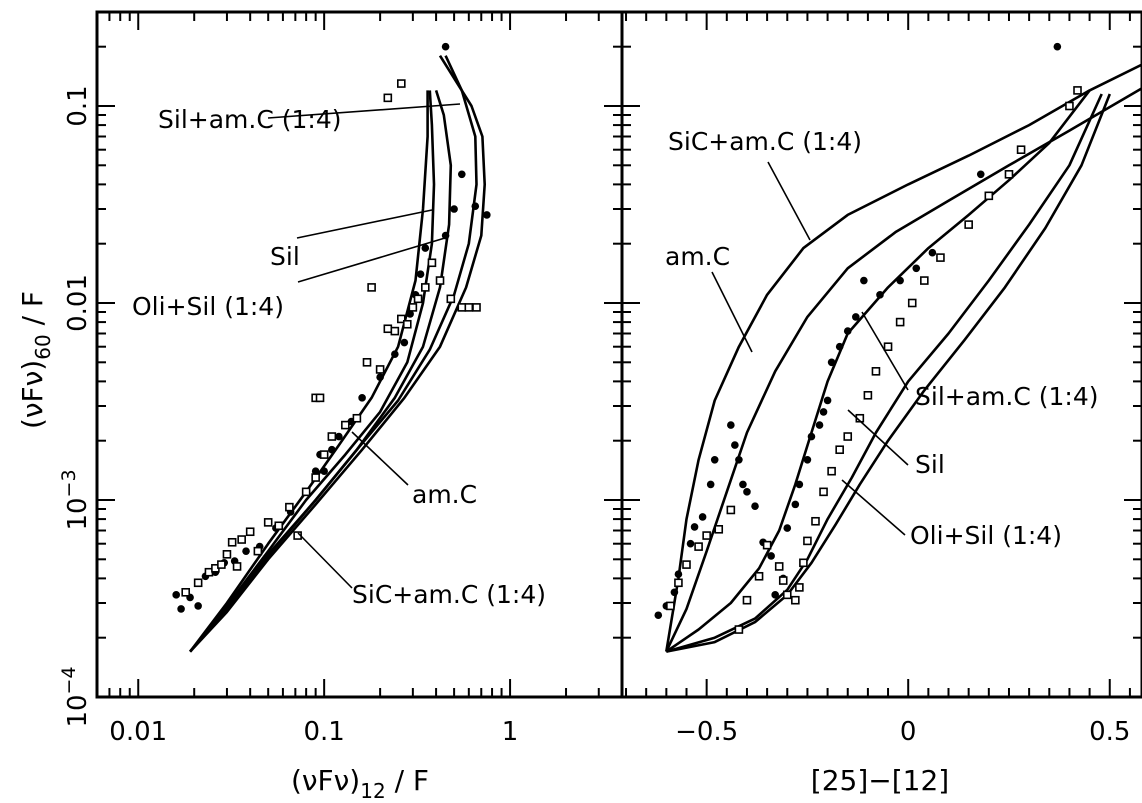  What do you see at coordinates (380, 458) in the screenshot?
I see `leader-amc-left` at bounding box center [380, 458].